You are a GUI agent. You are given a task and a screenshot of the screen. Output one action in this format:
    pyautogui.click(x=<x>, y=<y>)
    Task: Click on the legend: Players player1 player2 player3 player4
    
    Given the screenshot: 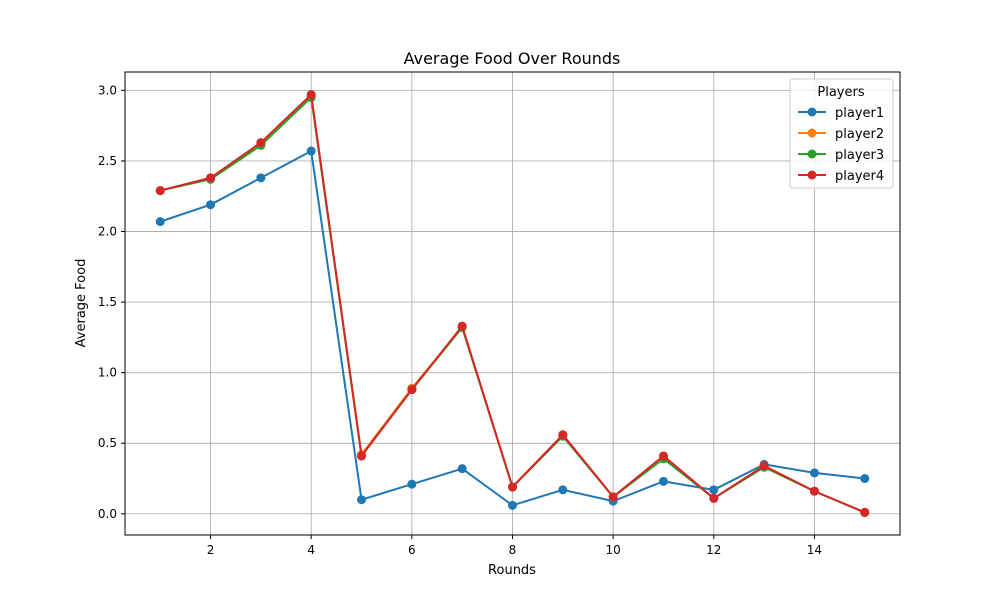 What is the action you would take?
    pyautogui.click(x=841, y=133)
    